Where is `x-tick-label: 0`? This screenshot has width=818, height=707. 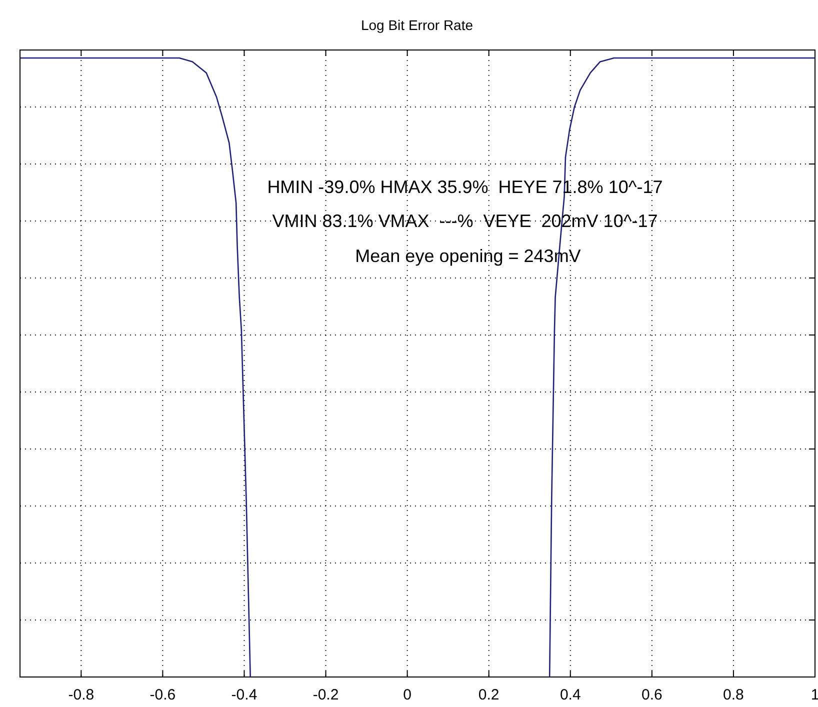 x-tick-label: 0 is located at coordinates (407, 695).